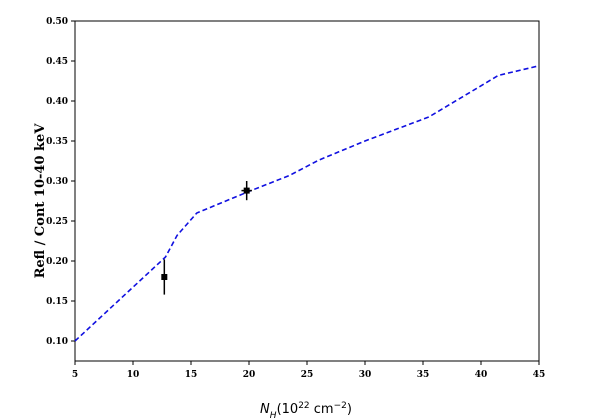  Describe the element at coordinates (481, 375) in the screenshot. I see `x-tick-label: 40` at that location.